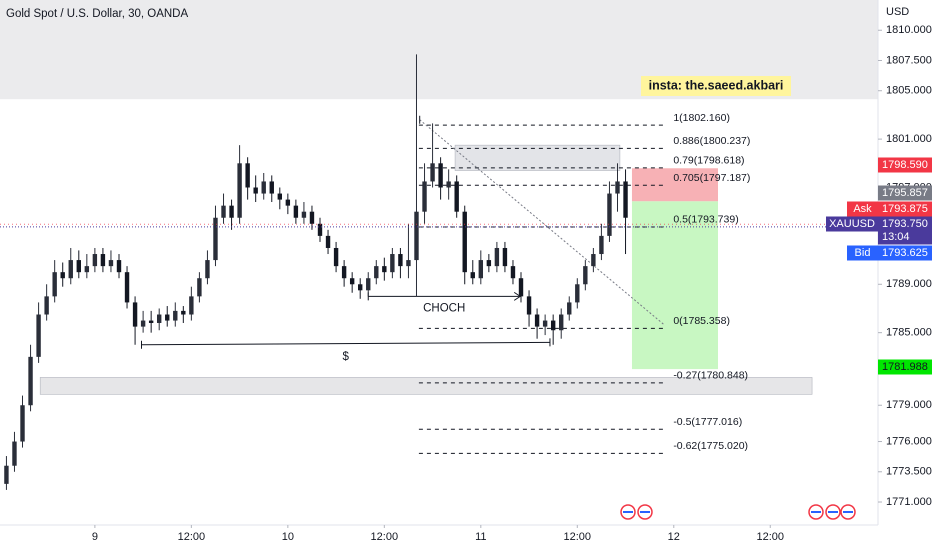 Image resolution: width=932 pixels, height=550 pixels. What do you see at coordinates (909, 405) in the screenshot?
I see `y-tick-label: 1779.000` at bounding box center [909, 405].